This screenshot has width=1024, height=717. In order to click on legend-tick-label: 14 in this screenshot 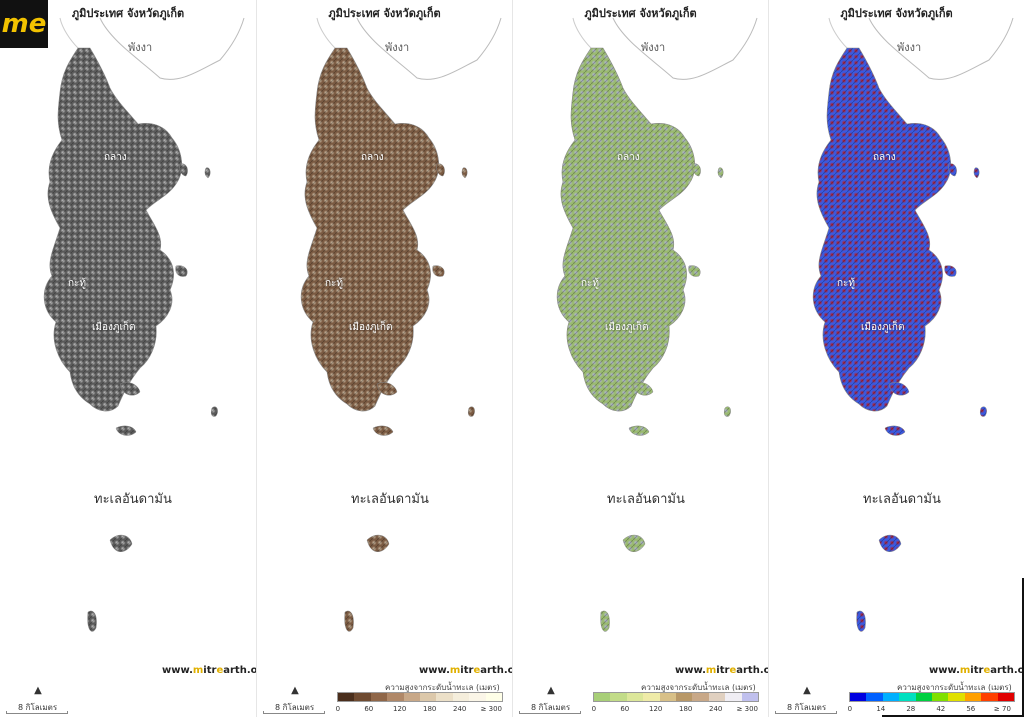, I will do `click(881, 709)`.